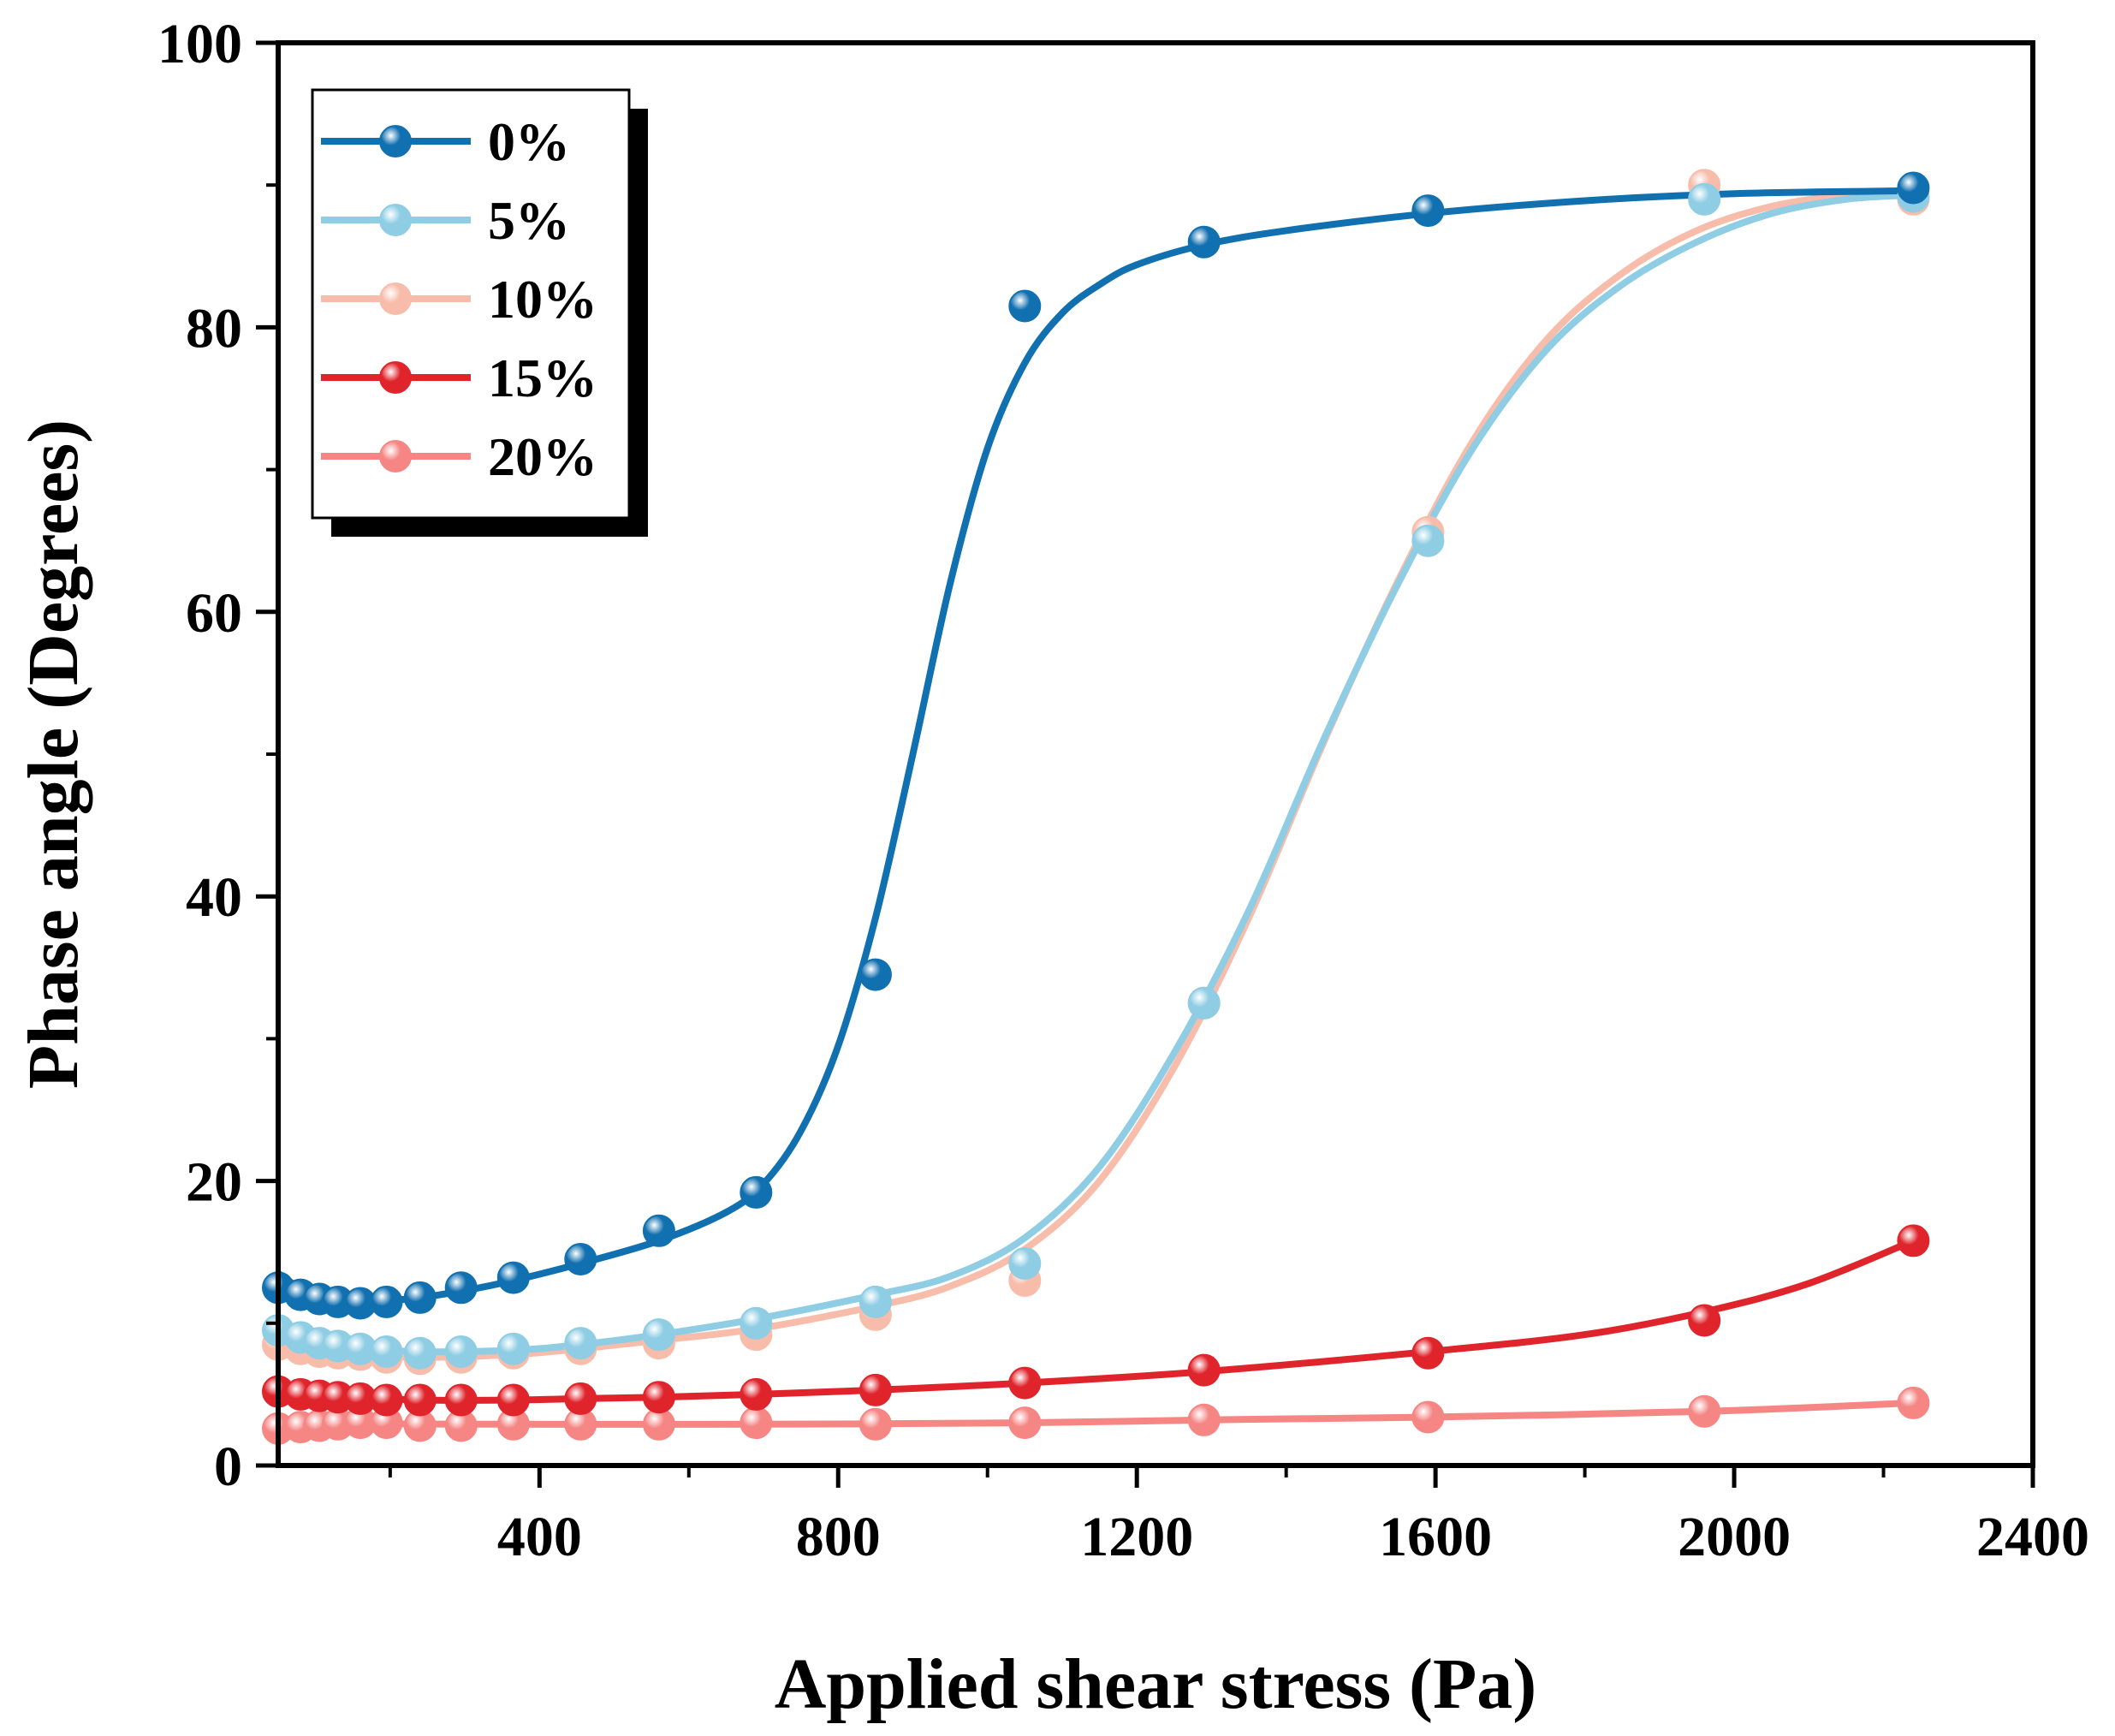 The height and width of the screenshot is (1736, 2115). What do you see at coordinates (214, 1183) in the screenshot?
I see `y-tick-label: 20` at bounding box center [214, 1183].